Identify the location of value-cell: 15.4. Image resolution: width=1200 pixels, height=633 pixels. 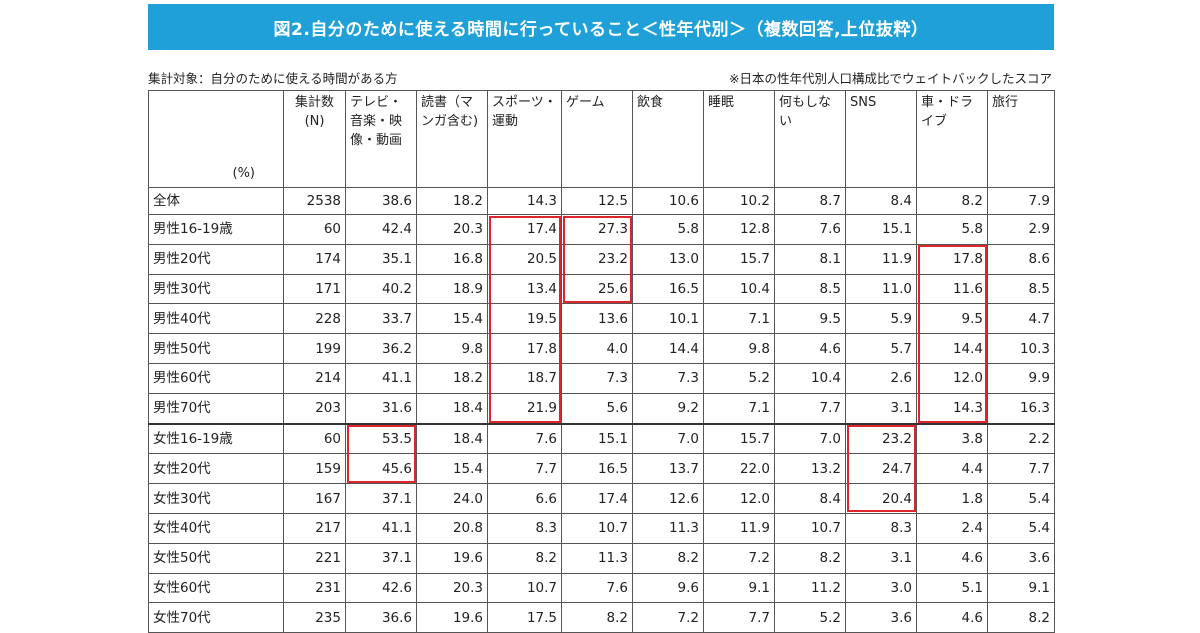
(452, 319).